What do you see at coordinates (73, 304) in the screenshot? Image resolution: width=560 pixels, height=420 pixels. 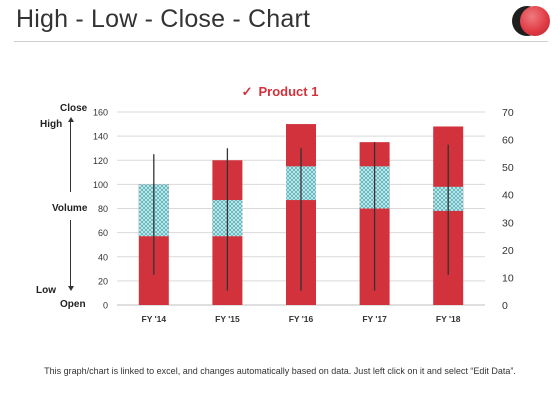 I see `side-label-open: Open` at bounding box center [73, 304].